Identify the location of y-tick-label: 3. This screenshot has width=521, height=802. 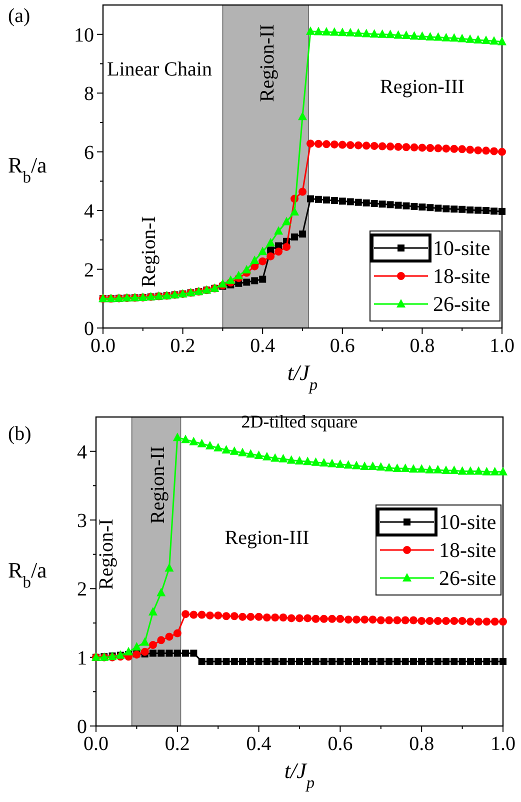
(82, 521).